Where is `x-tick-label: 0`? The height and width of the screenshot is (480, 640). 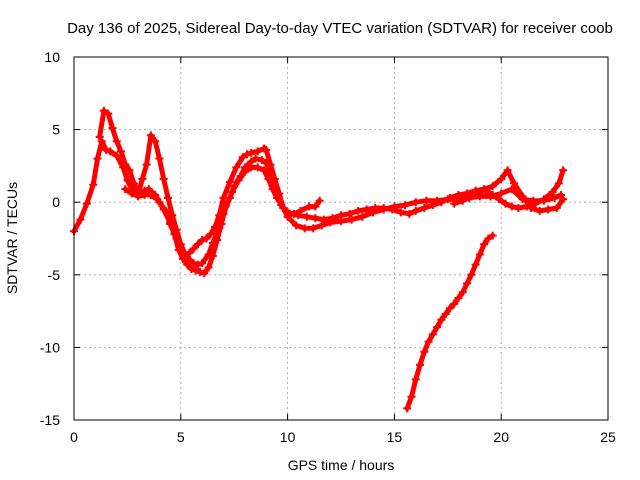
x-tick-label: 0 is located at coordinates (74, 437).